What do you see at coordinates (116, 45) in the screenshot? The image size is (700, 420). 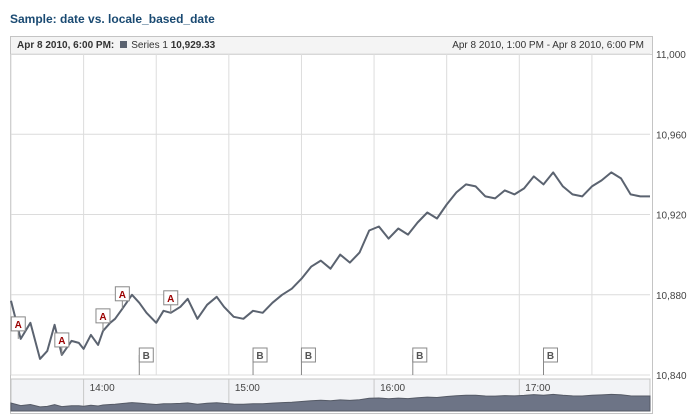 I see `info-bar-left: Apr 8 2010, 6:00 PM: Series 1 10,929.33` at bounding box center [116, 45].